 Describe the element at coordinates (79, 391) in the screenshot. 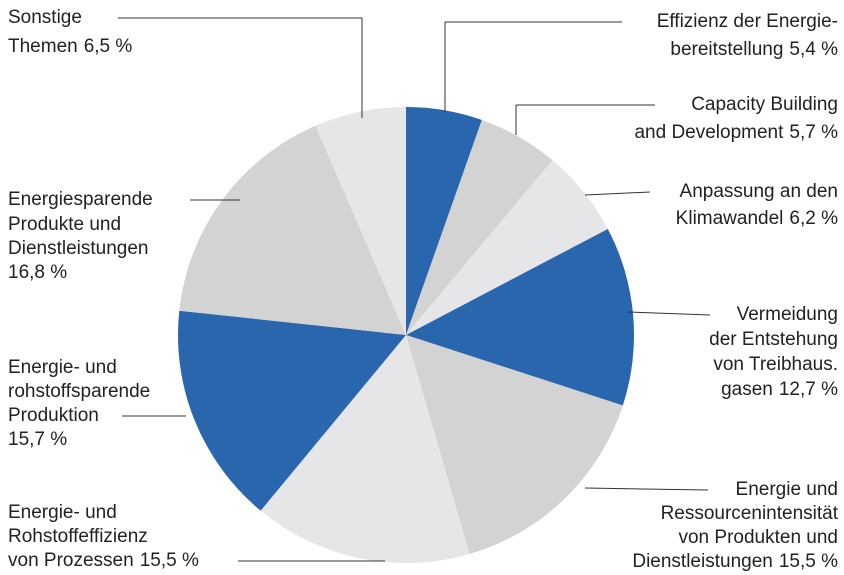

I see `label-line: rohstoffsparende` at that location.